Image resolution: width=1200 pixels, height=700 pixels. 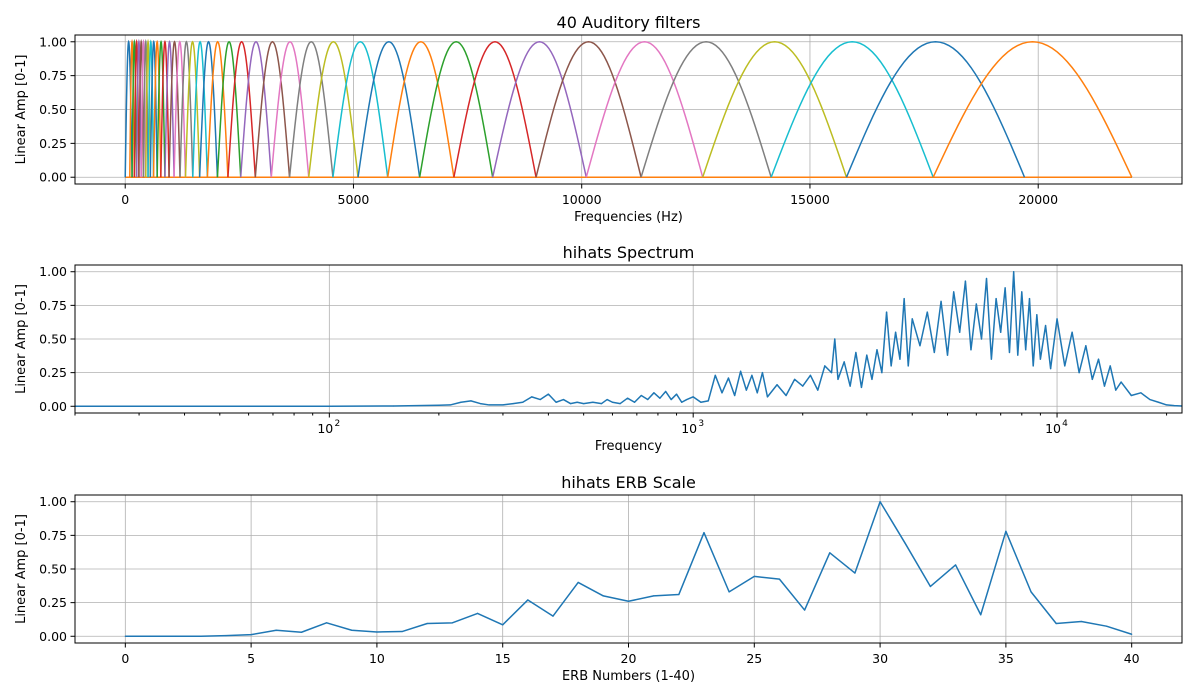 What do you see at coordinates (629, 22) in the screenshot?
I see `chart-title: 40 Auditory filters` at bounding box center [629, 22].